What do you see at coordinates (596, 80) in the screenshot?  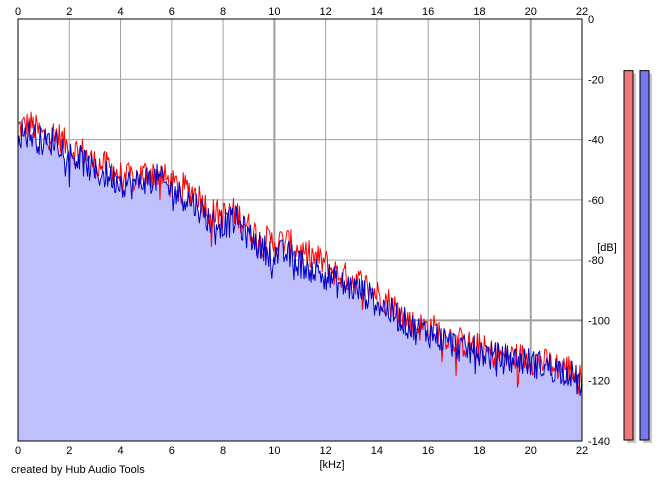 I see `y-tick-label: -20` at bounding box center [596, 80].